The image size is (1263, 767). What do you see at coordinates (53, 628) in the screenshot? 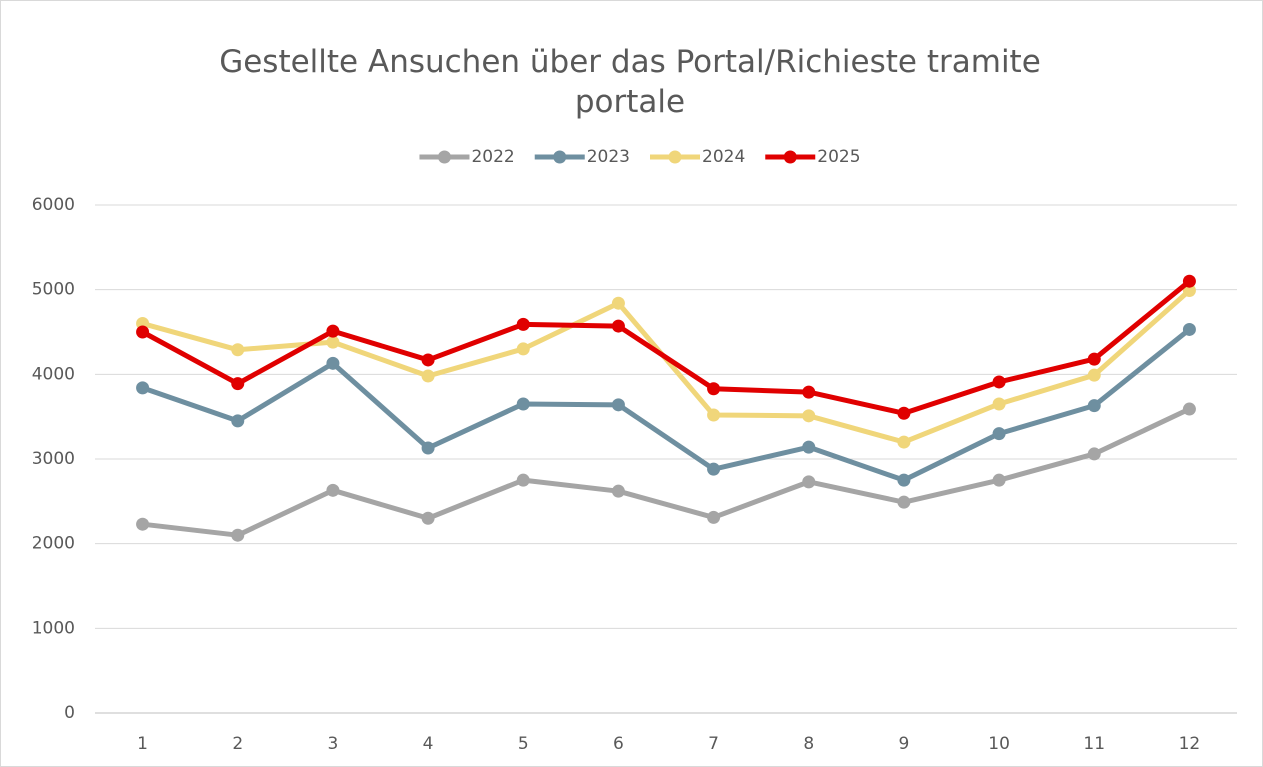
I see `y-tick-label: 1000` at bounding box center [53, 628].